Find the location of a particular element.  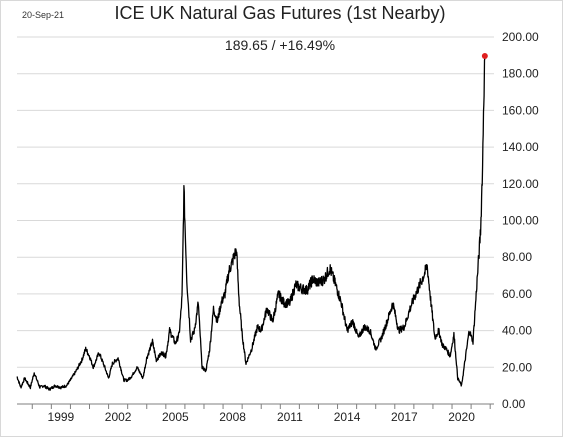

y-tick-label-6: 120.00 is located at coordinates (520, 184).